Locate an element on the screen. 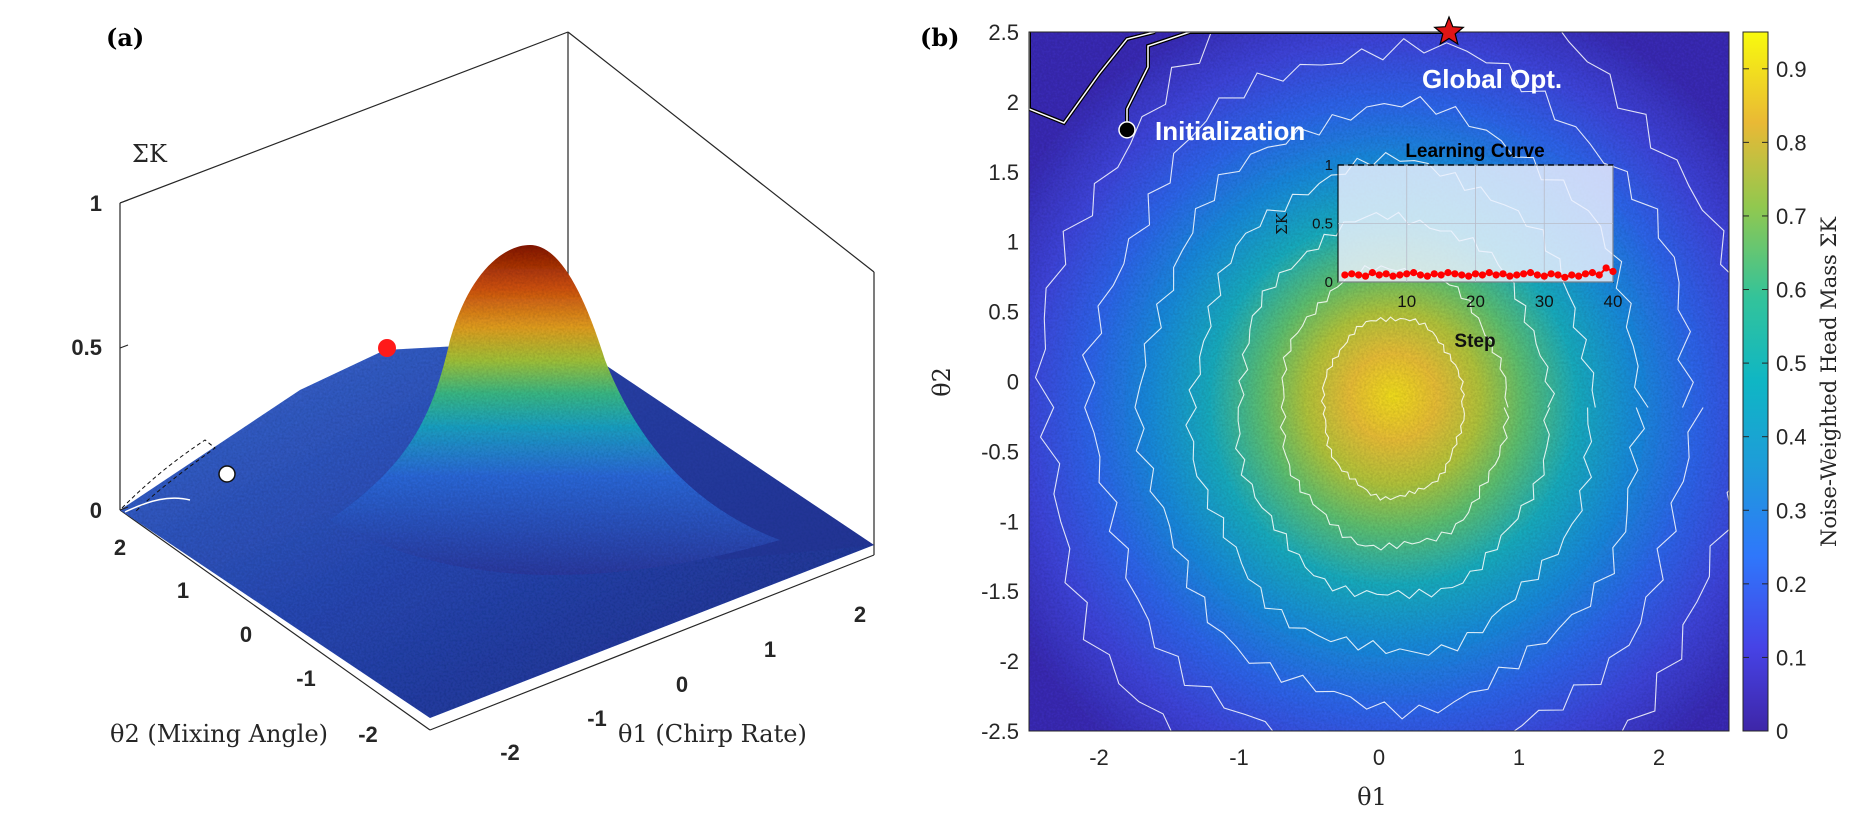 The height and width of the screenshot is (823, 1853). y-tick-label: 1 is located at coordinates (1013, 242).